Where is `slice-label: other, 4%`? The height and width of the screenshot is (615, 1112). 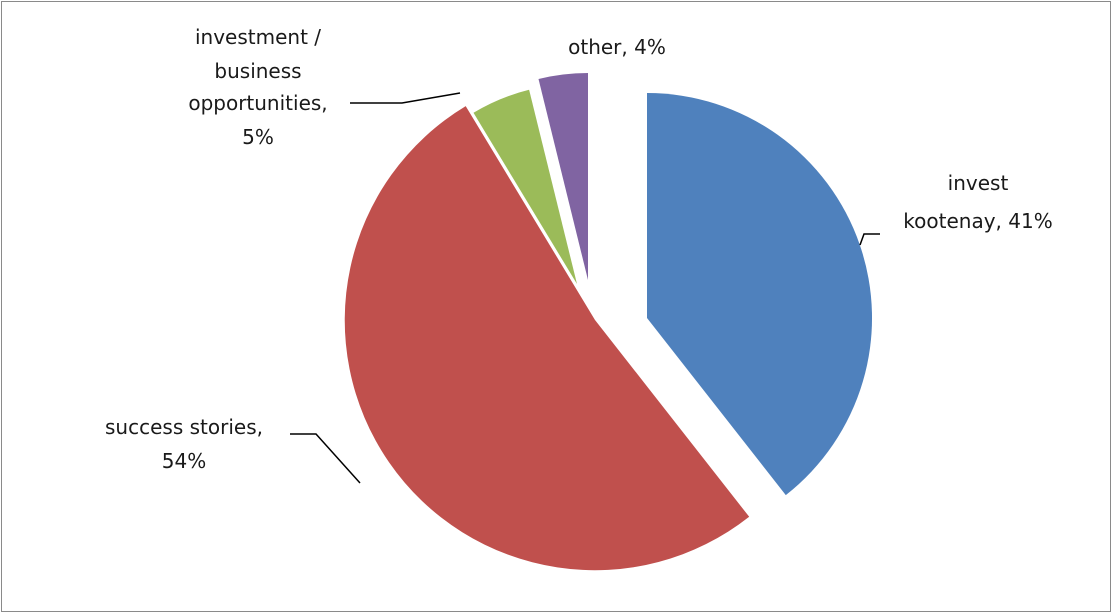
slice-label: other, 4% is located at coordinates (617, 47).